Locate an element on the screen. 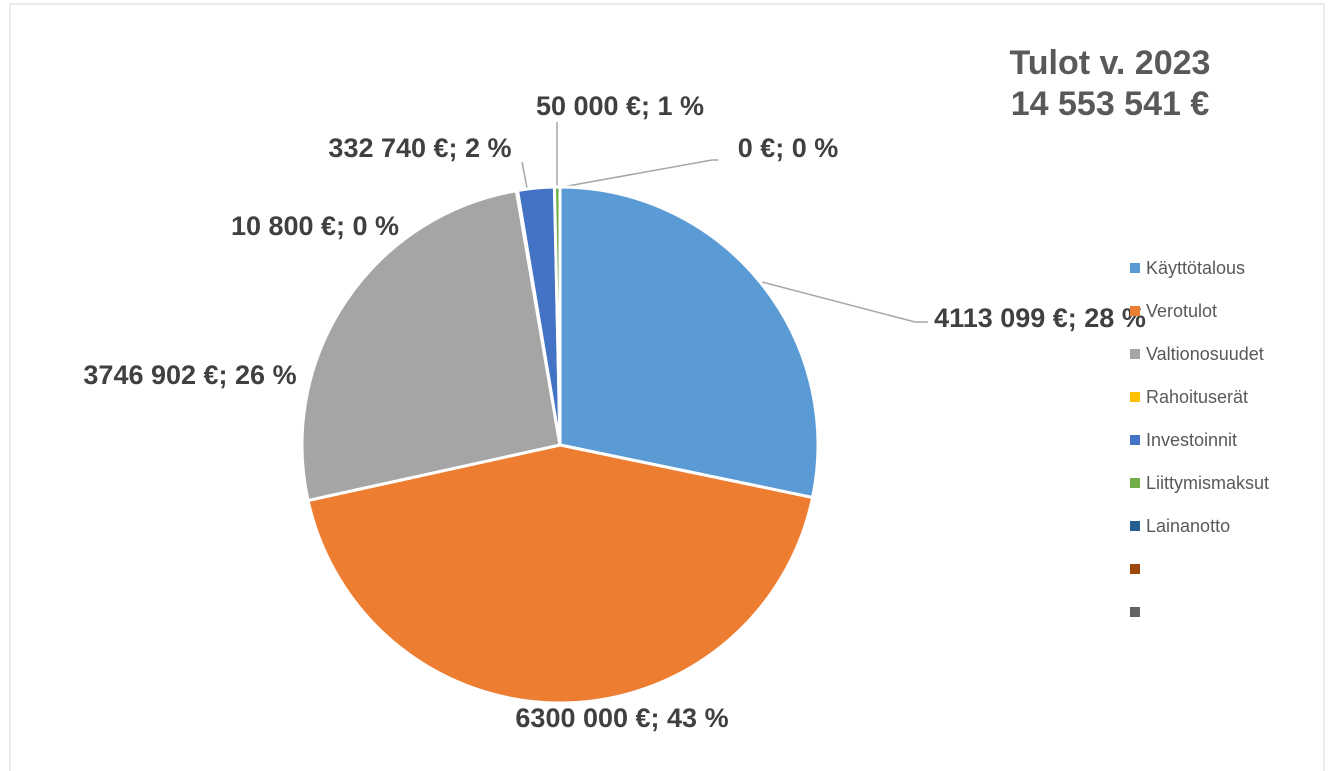 Image resolution: width=1335 pixels, height=771 pixels. legend-label: Verotulot is located at coordinates (1181, 311).